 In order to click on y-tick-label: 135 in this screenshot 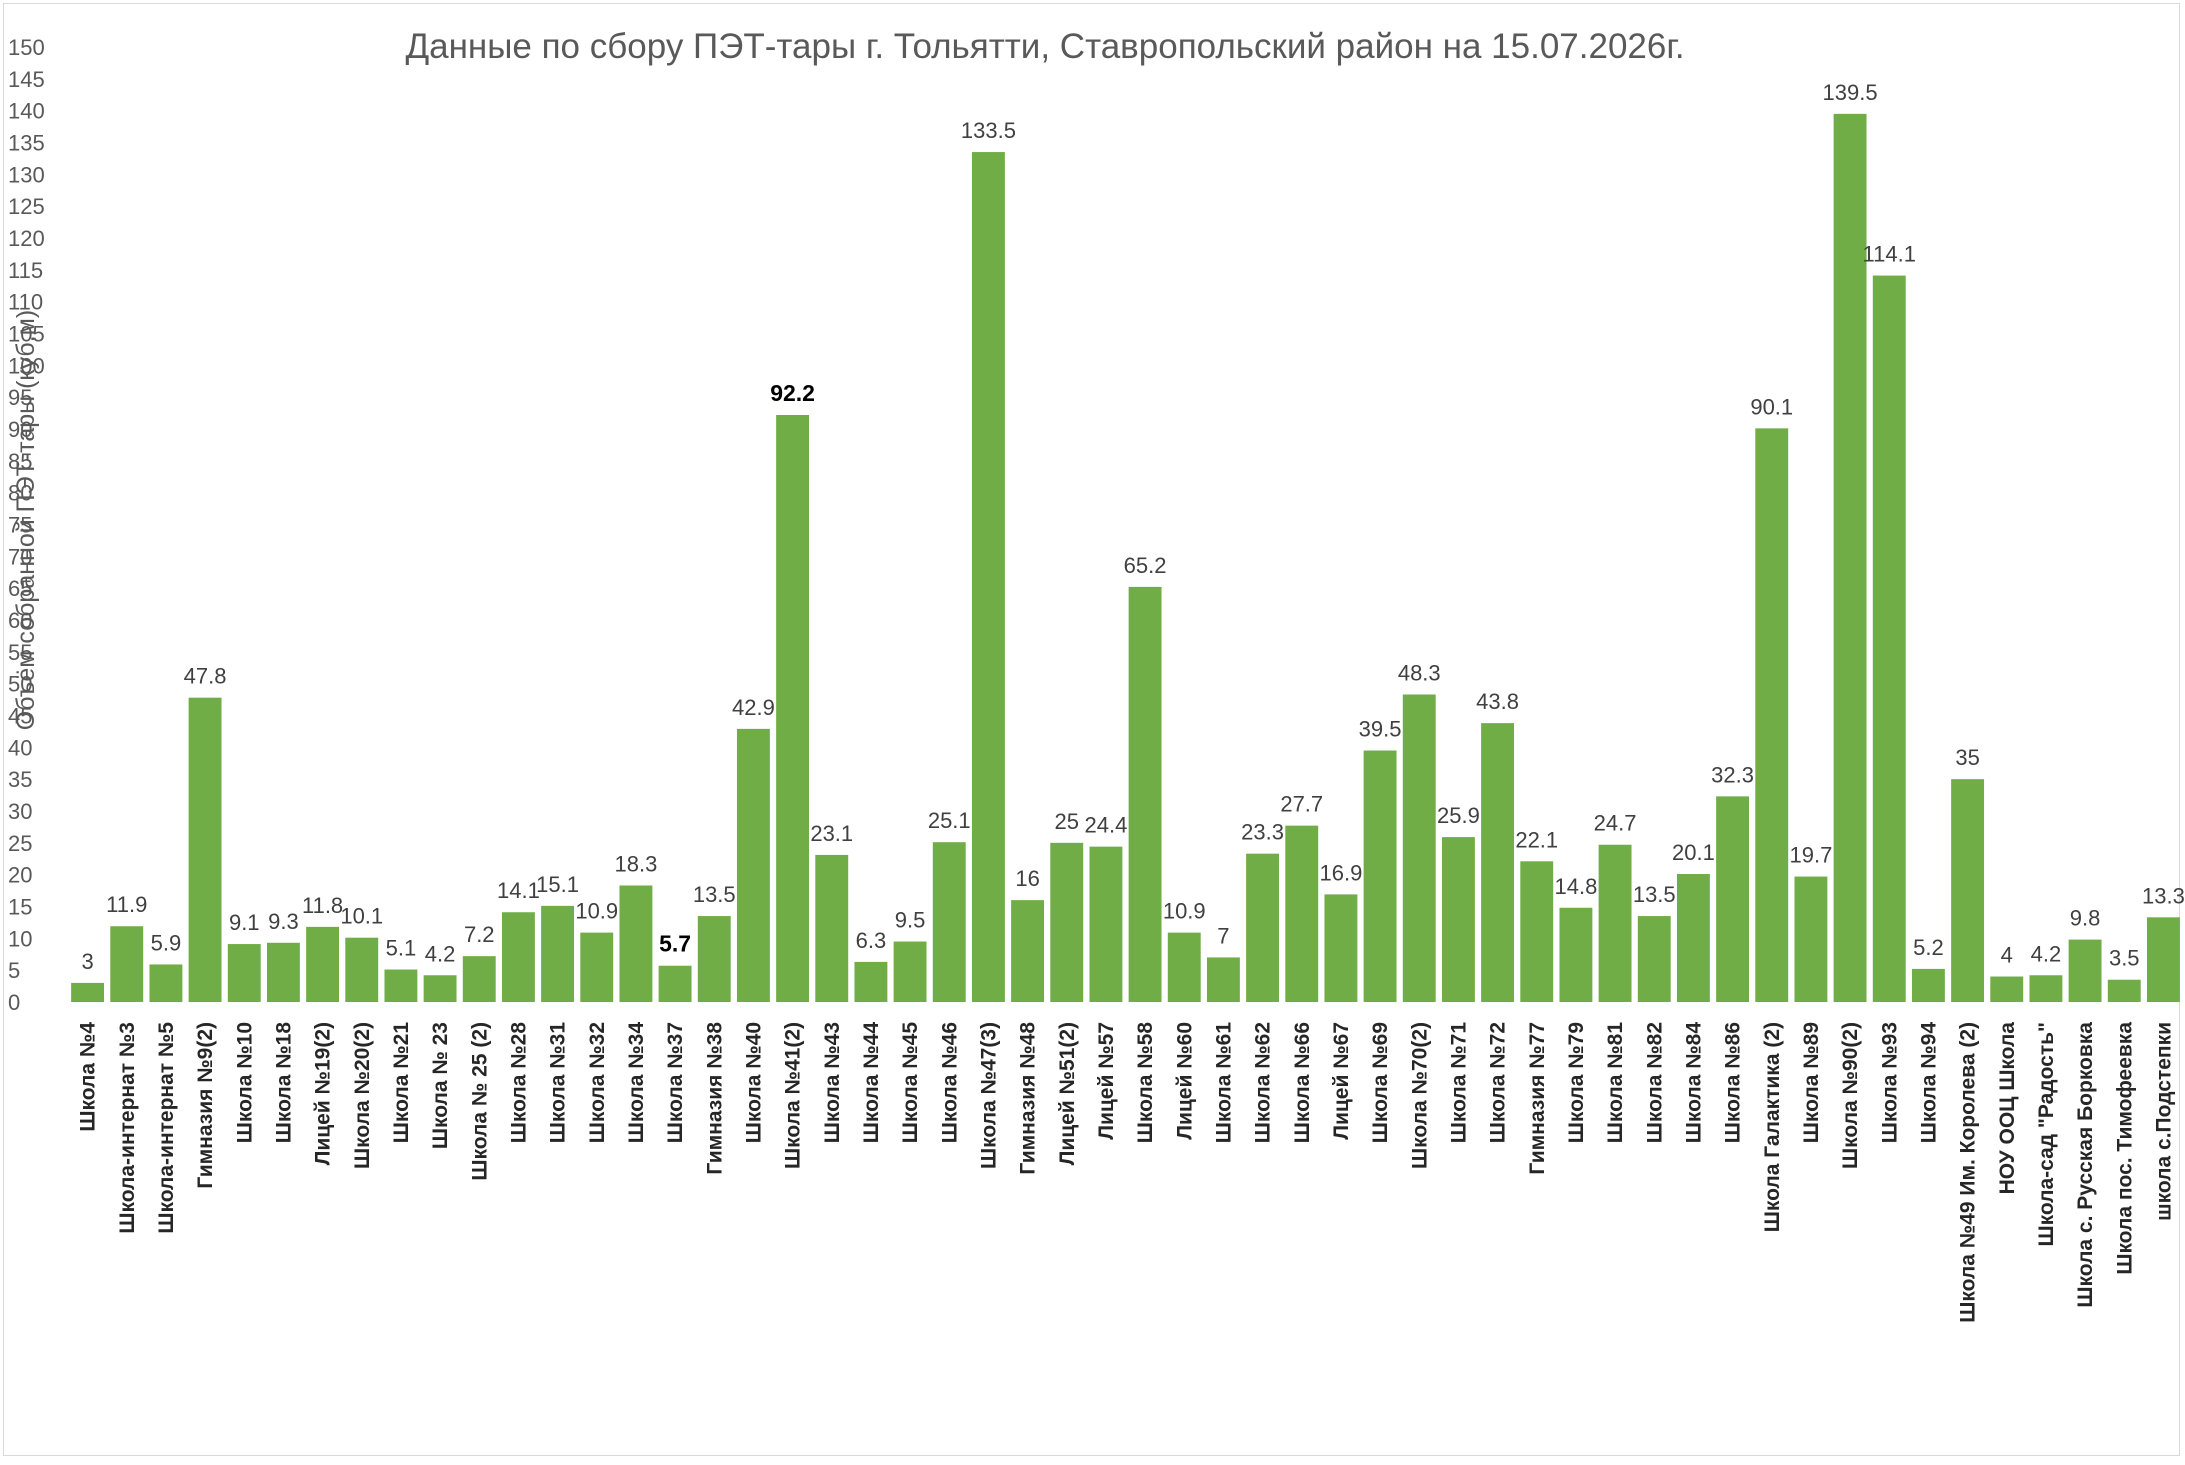, I will do `click(26, 143)`.